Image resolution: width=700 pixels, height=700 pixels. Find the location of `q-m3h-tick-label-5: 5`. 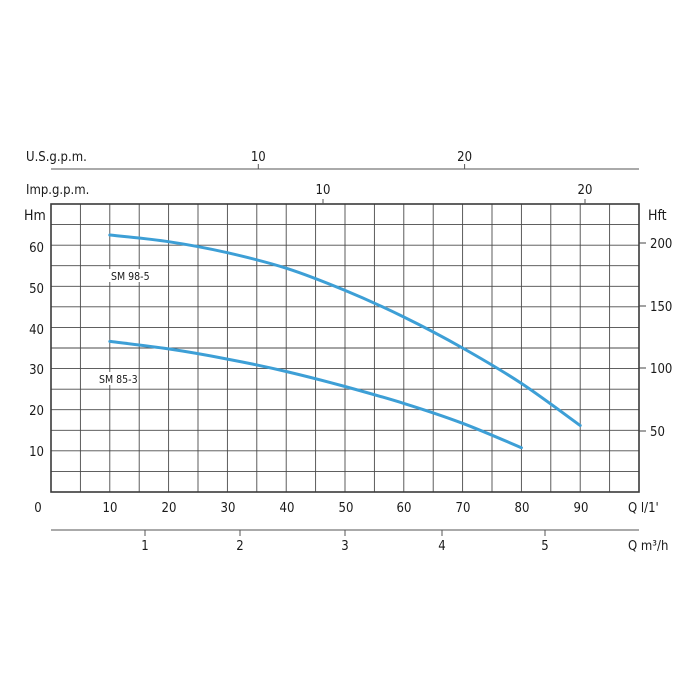

q-m3h-tick-label-5: 5 is located at coordinates (544, 546).